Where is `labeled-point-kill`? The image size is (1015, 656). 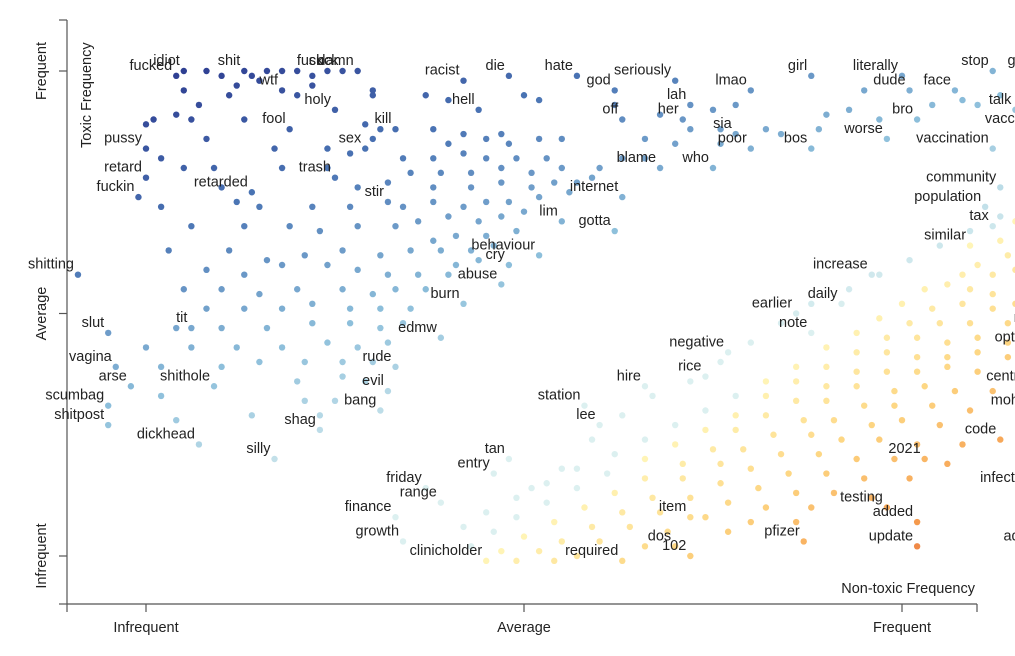 labeled-point-kill is located at coordinates (395, 129).